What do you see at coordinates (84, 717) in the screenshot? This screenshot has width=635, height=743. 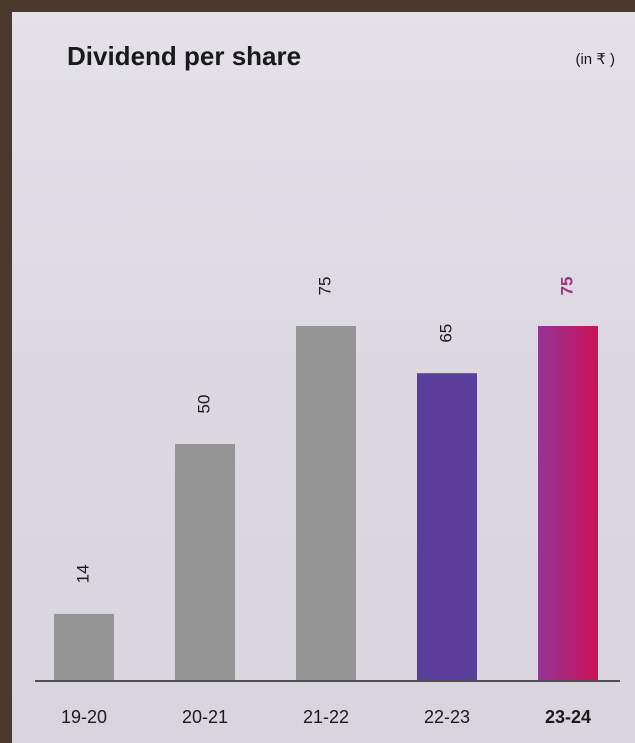 I see `x-tick-label: 19-20` at bounding box center [84, 717].